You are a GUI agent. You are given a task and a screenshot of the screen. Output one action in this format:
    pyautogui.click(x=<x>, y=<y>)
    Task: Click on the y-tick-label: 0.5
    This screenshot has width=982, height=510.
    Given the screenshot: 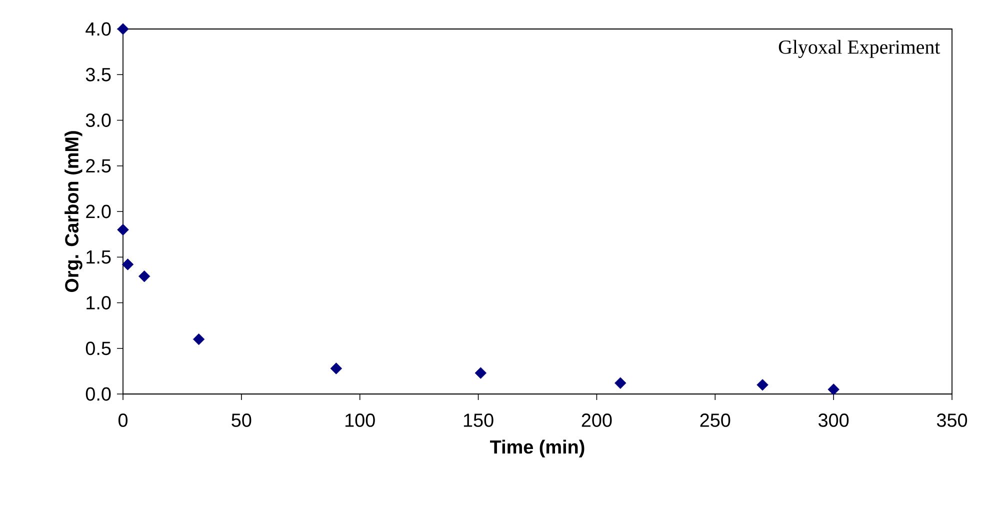 What is the action you would take?
    pyautogui.click(x=98, y=349)
    